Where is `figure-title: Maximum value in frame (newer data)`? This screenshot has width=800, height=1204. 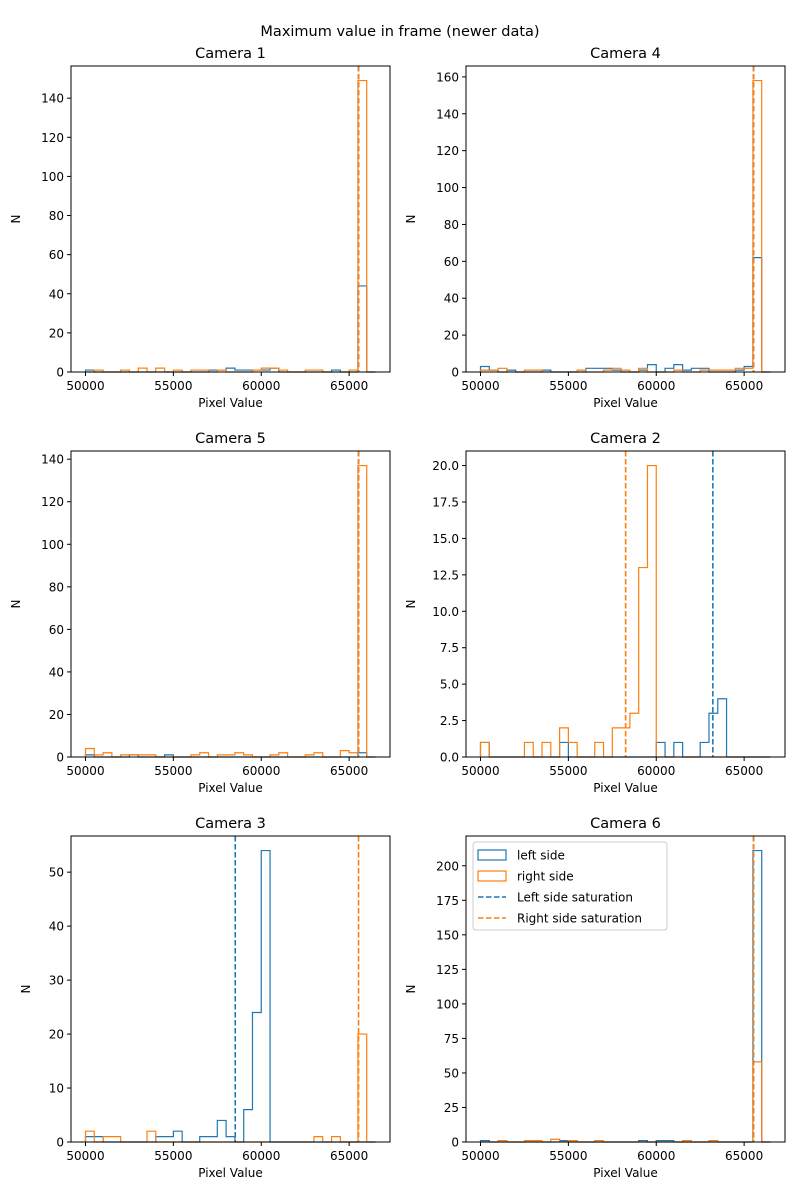
figure-title: Maximum value in frame (newer data) is located at coordinates (399, 32).